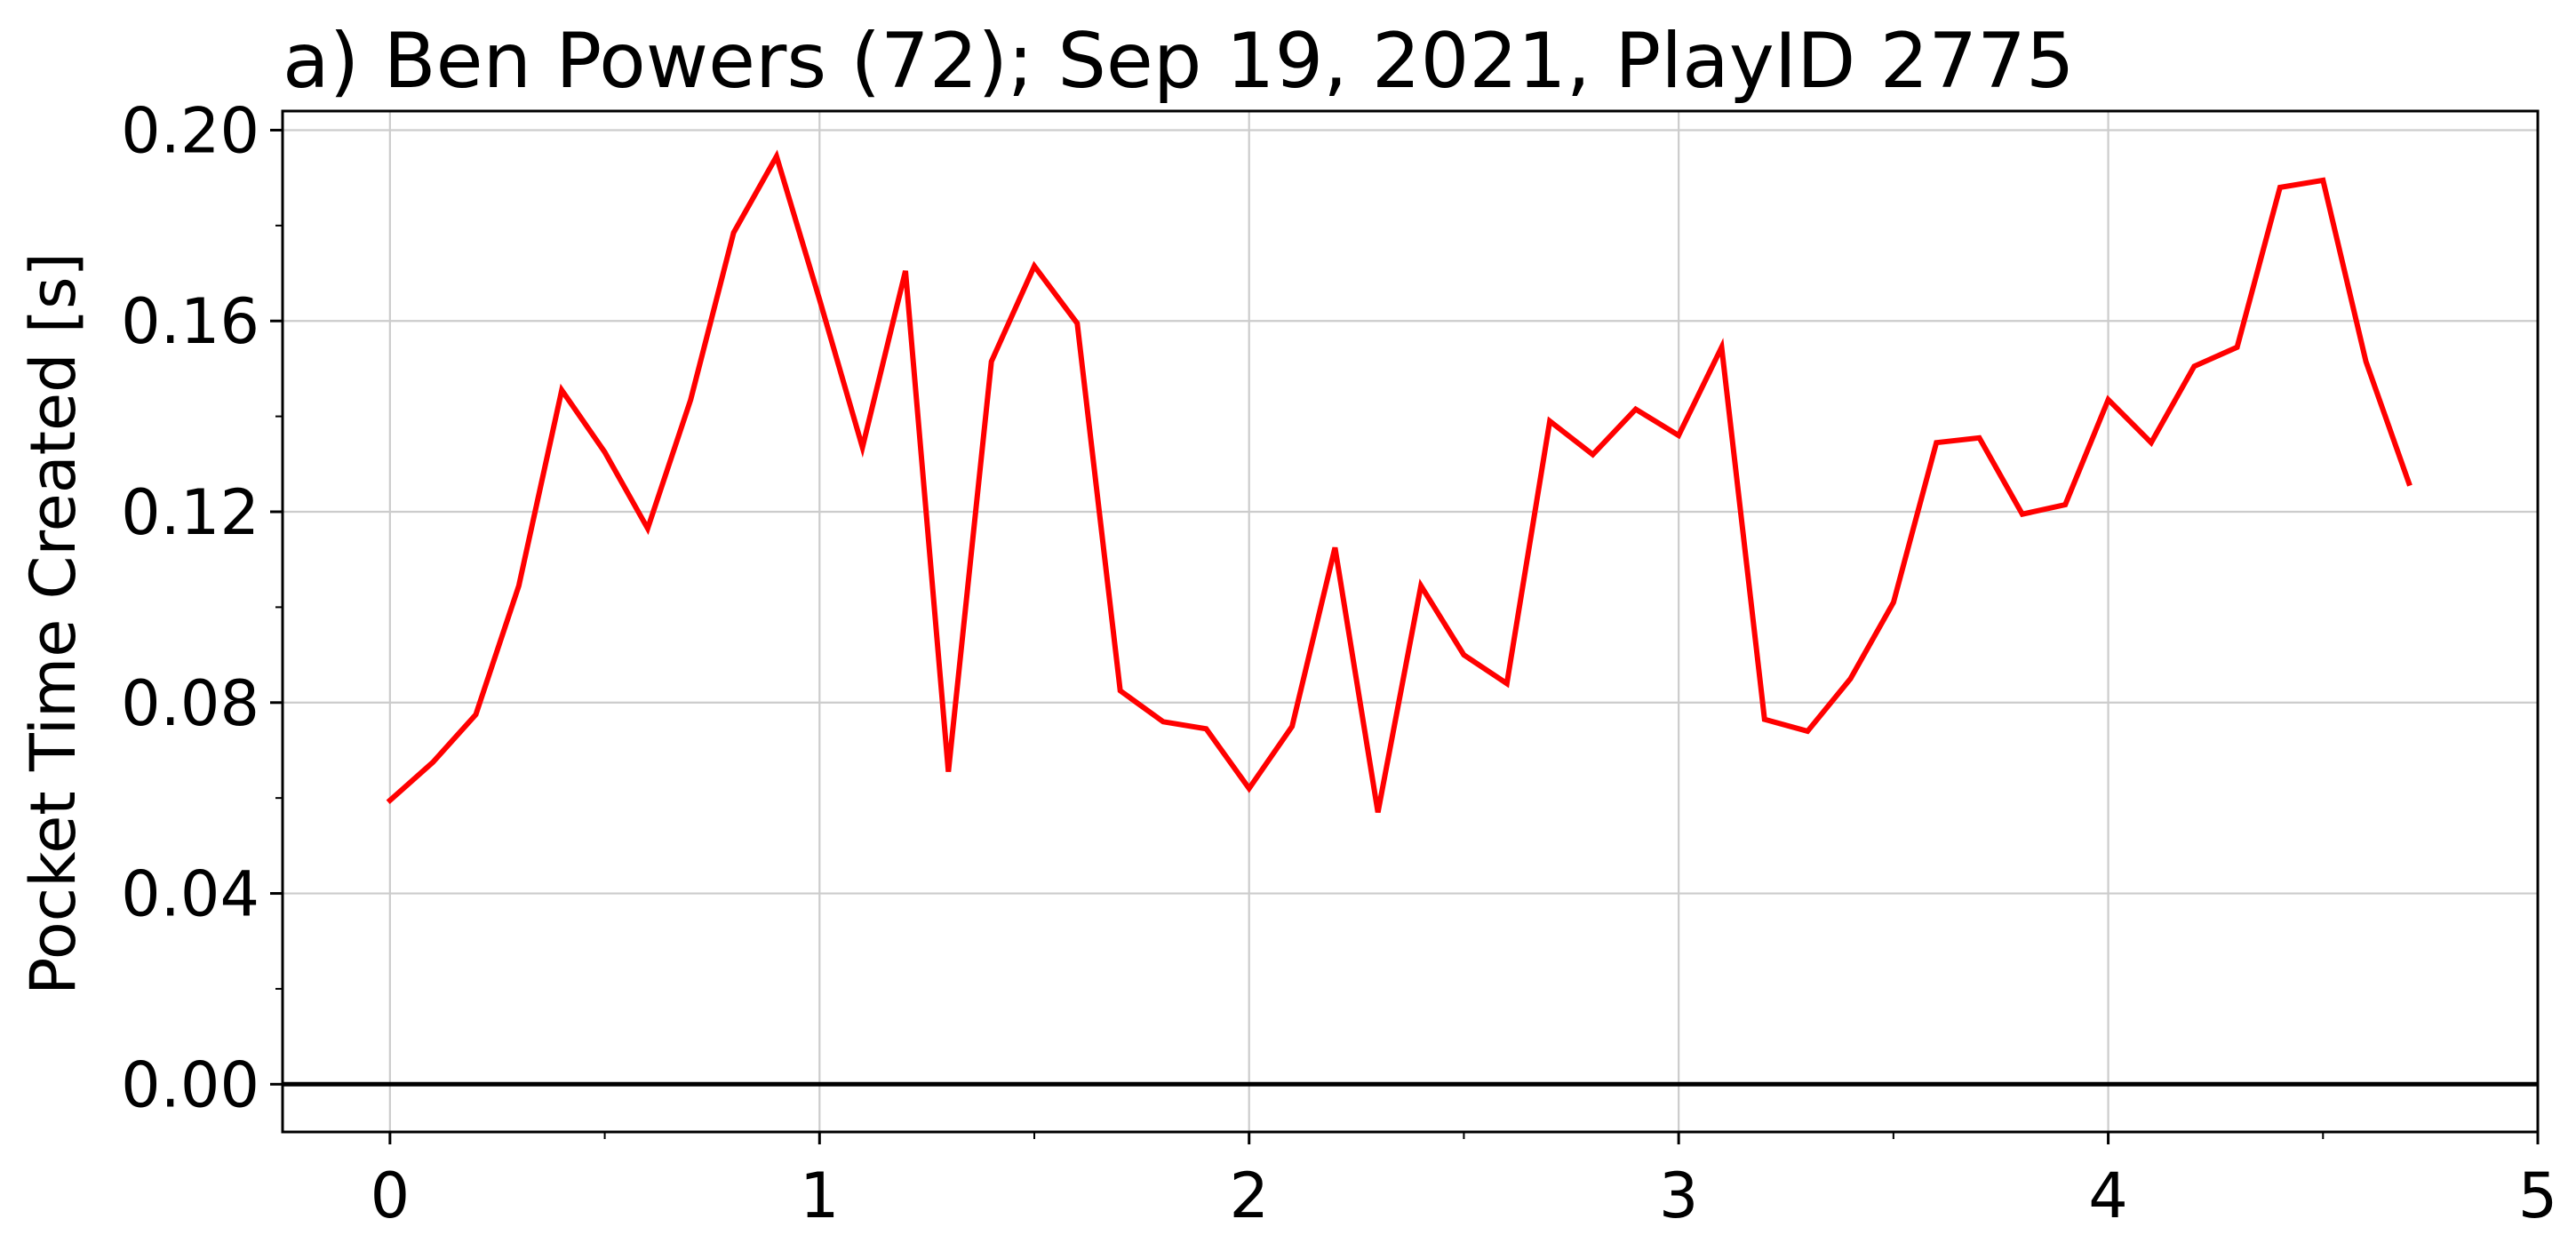 The height and width of the screenshot is (1243, 2576). I want to click on y-tick-label: 0.16, so click(190, 321).